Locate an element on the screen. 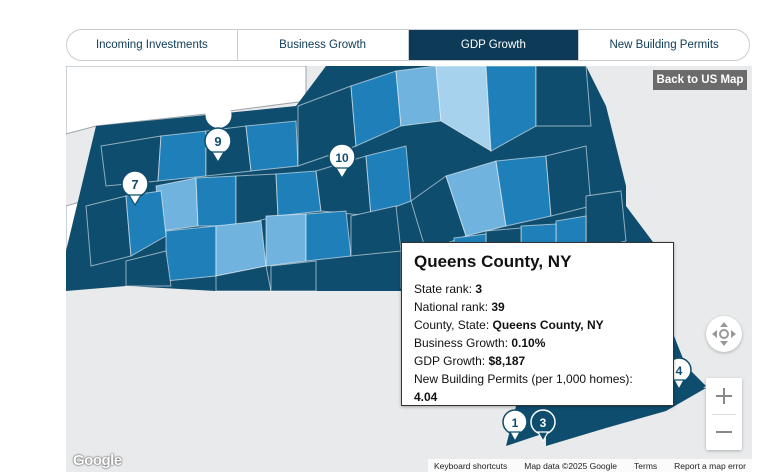 The width and height of the screenshot is (768, 472). zoom-control is located at coordinates (724, 414).